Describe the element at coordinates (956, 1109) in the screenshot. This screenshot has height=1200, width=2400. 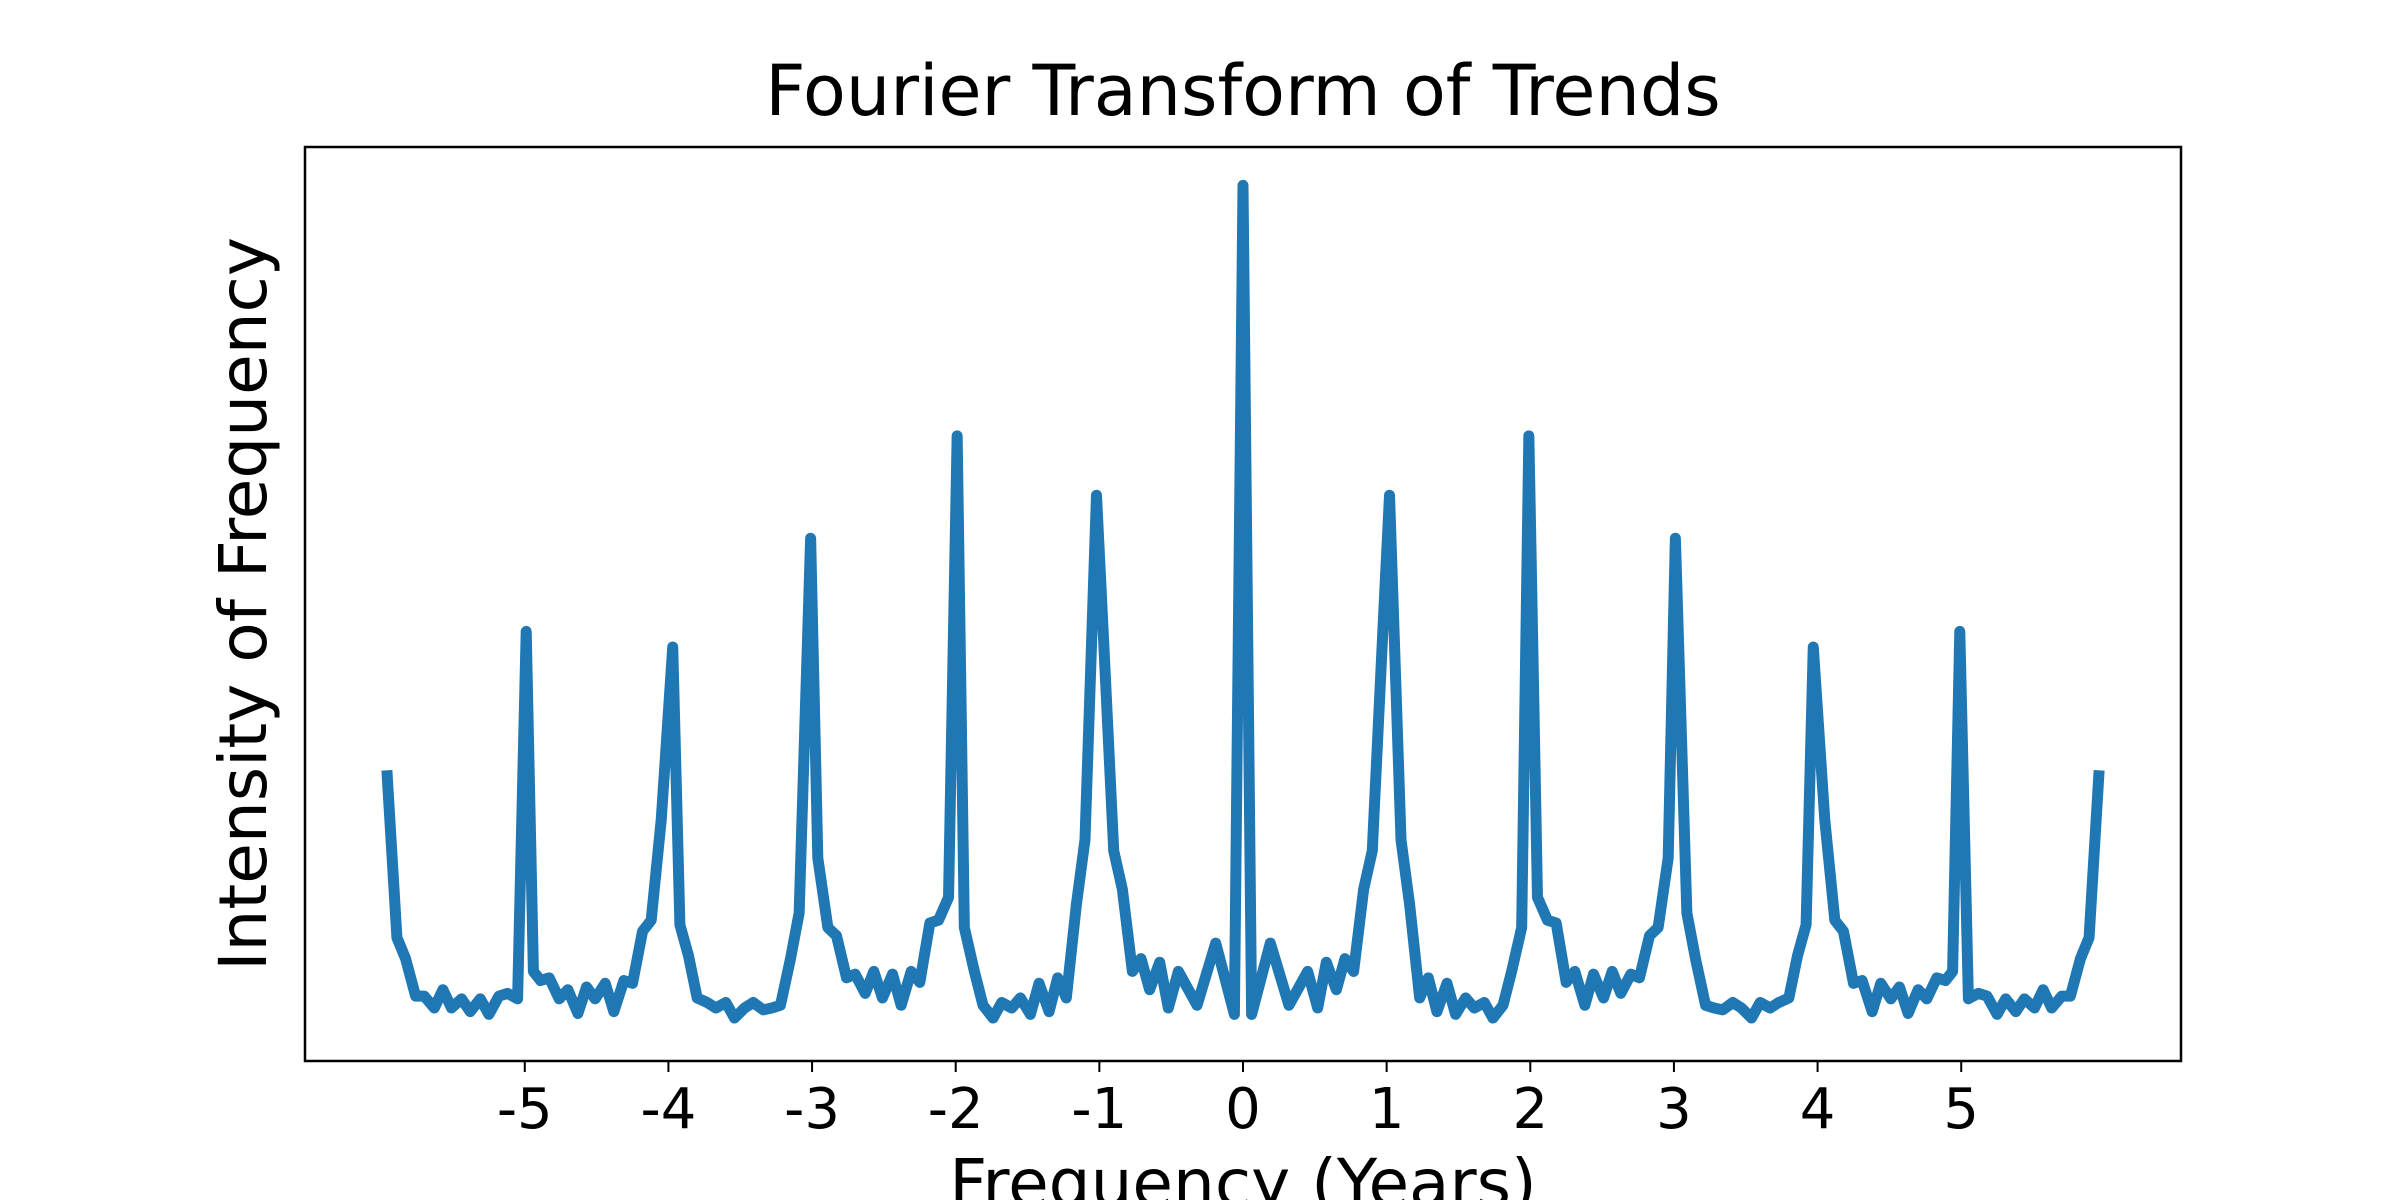
I see `x-tick-label: -2` at that location.